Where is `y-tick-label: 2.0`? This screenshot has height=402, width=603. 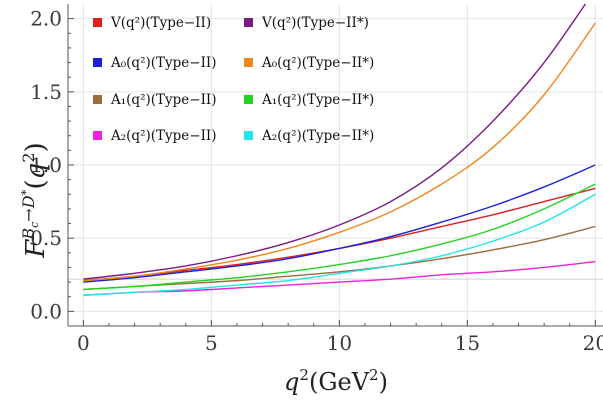
y-tick-label: 2.0 is located at coordinates (46, 19).